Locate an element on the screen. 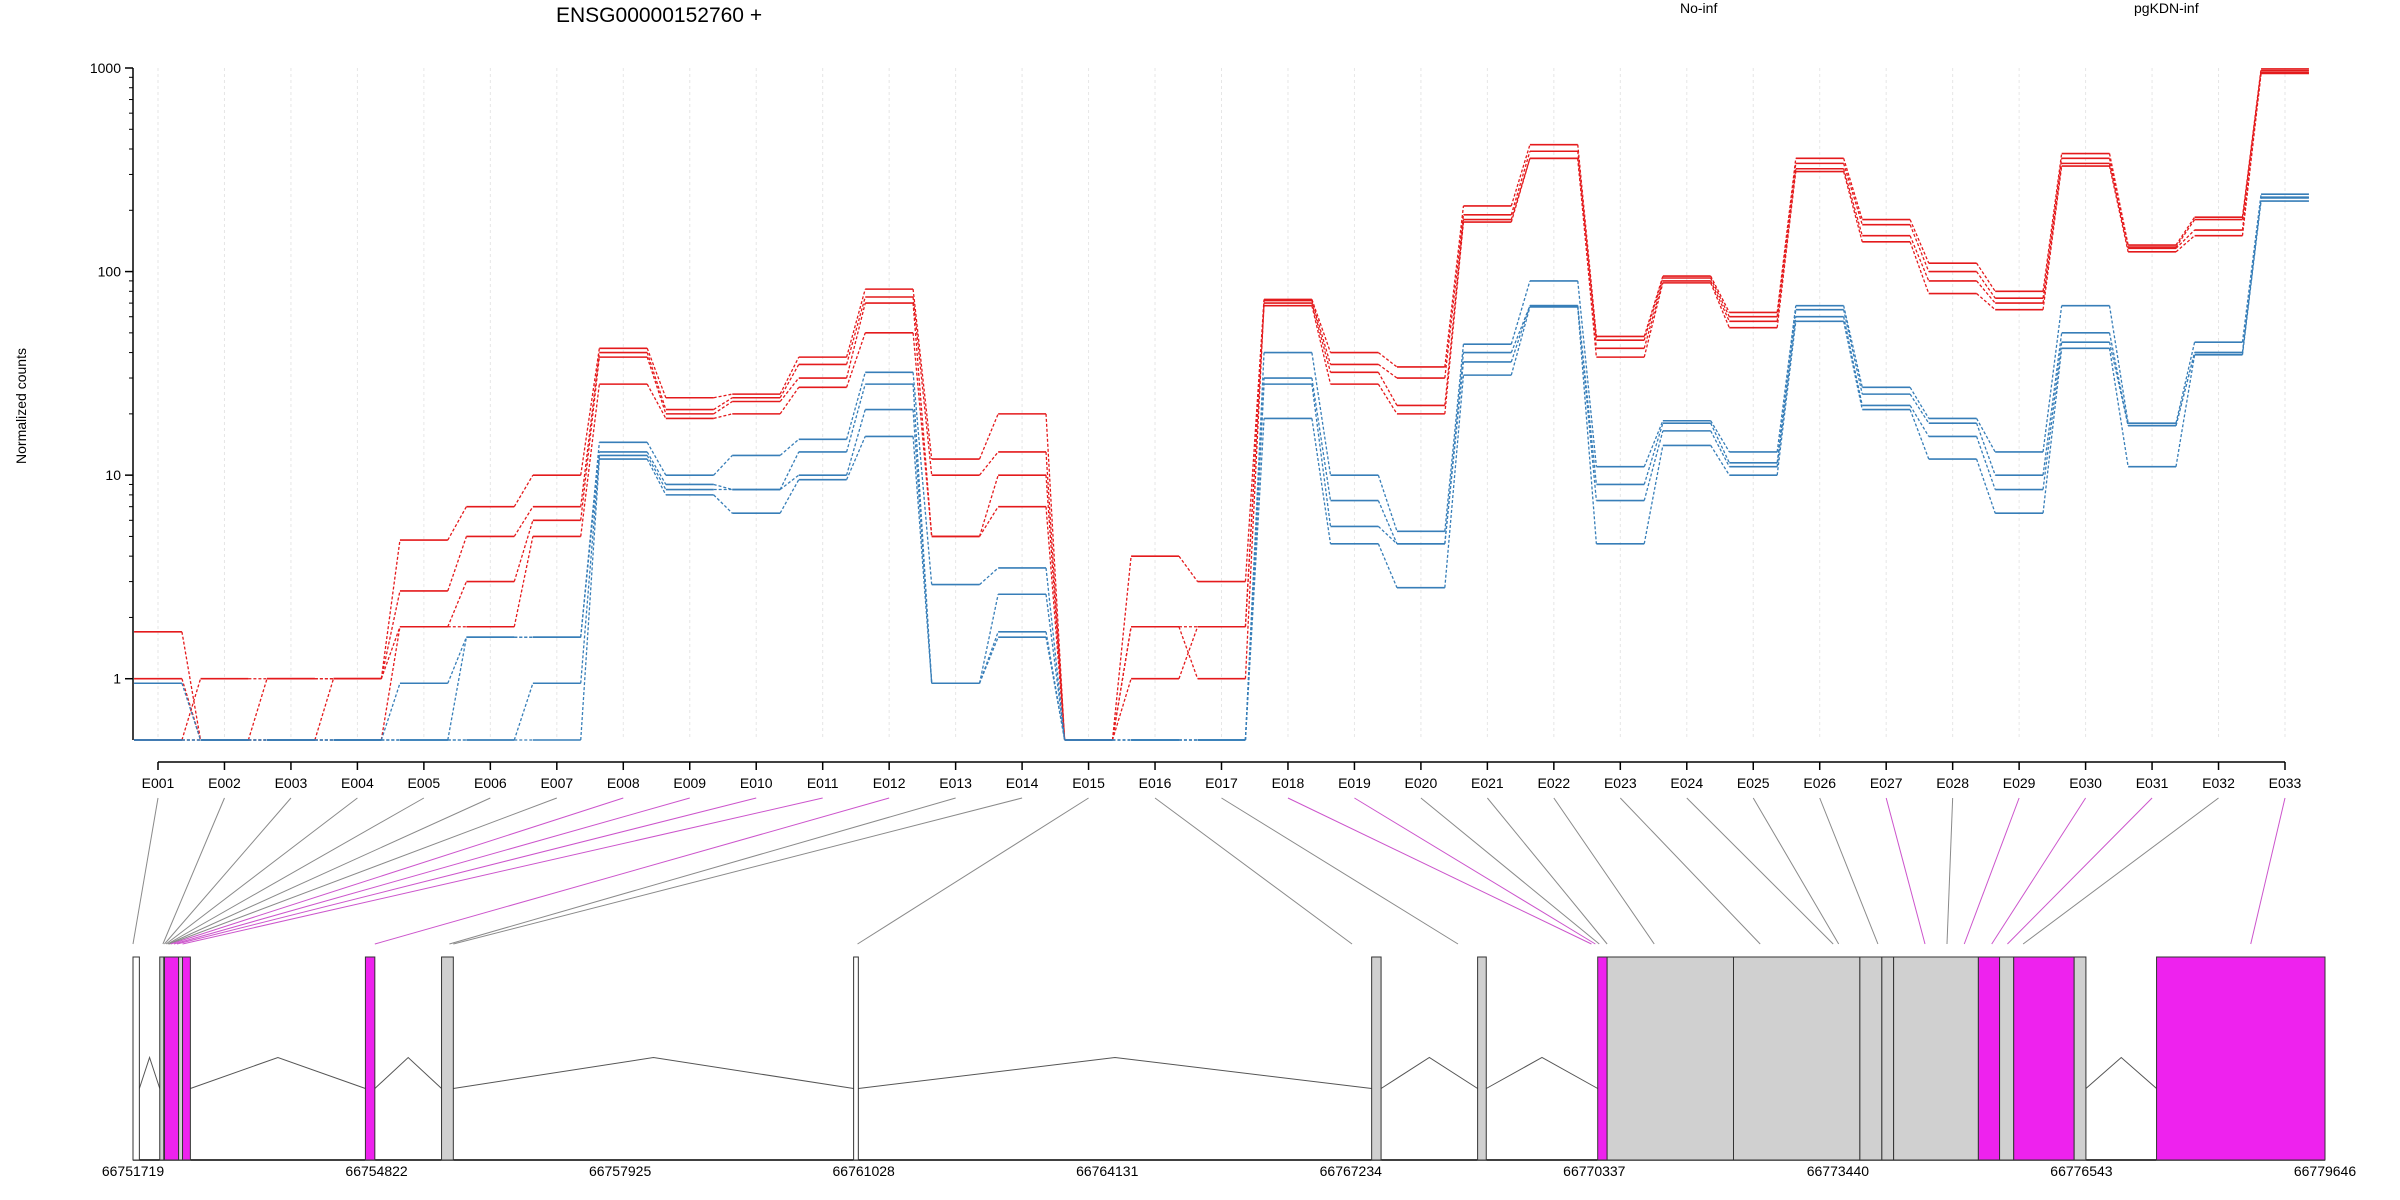 This screenshot has width=2400, height=1200. y-tick-label: 10 is located at coordinates (113, 475).